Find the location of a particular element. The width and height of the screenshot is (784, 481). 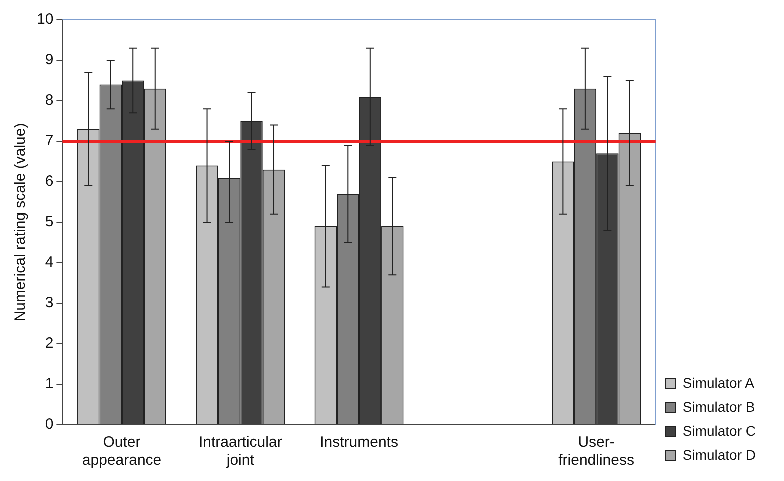

y-tick-label: 1 is located at coordinates (49, 384).